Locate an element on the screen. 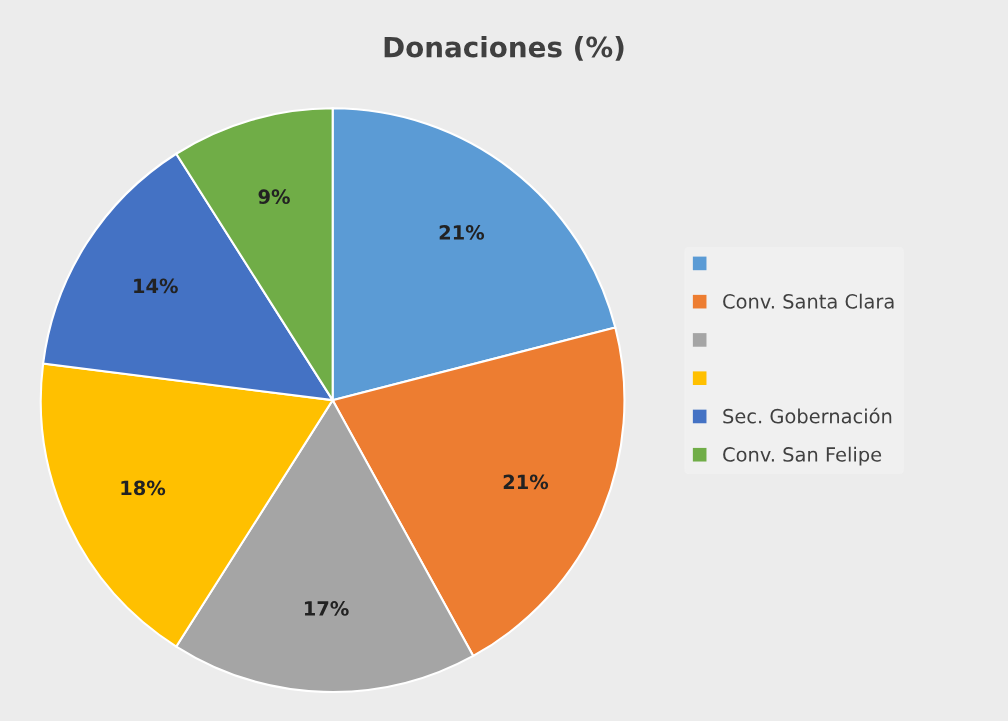 Image resolution: width=1008 pixels, height=721 pixels. data-label: 9% is located at coordinates (274, 197).